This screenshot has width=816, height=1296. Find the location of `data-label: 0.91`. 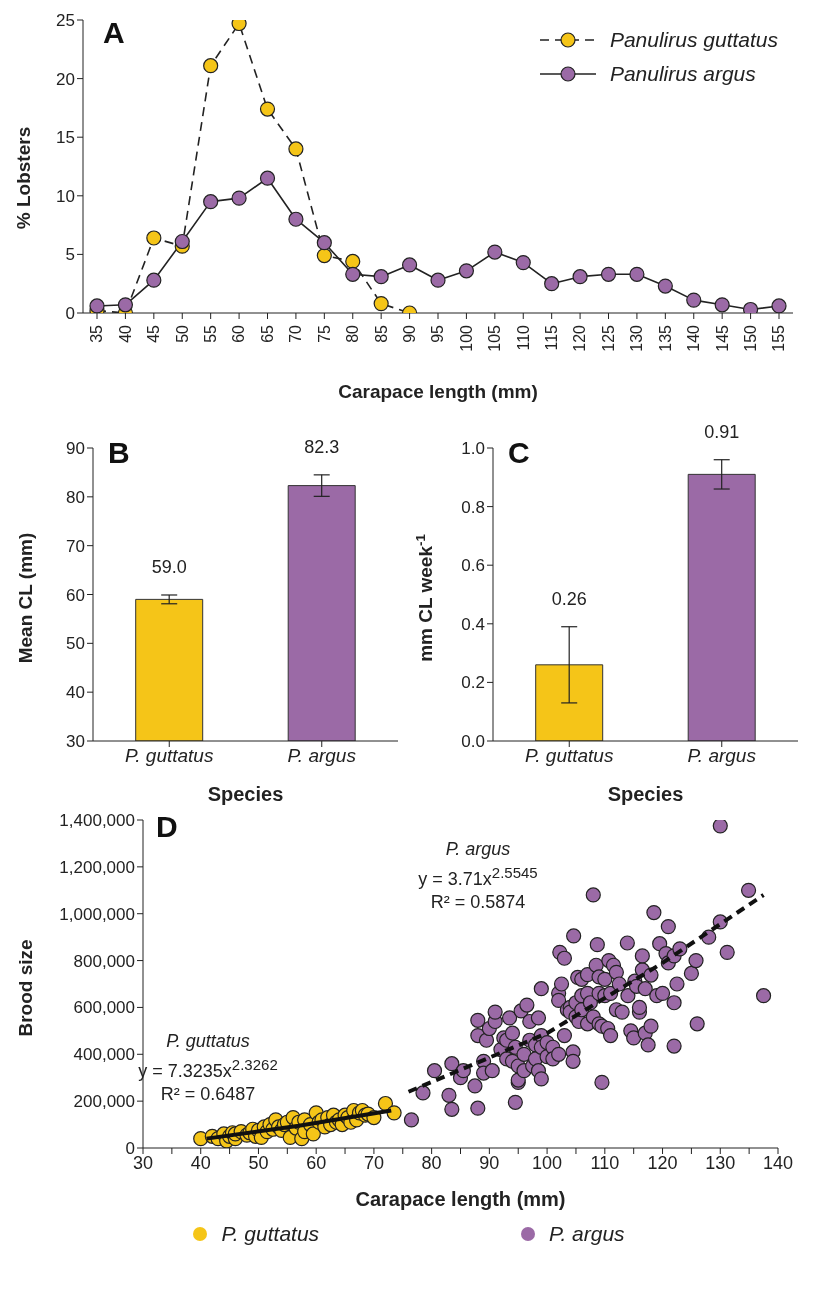

data-label: 0.91 is located at coordinates (722, 431).